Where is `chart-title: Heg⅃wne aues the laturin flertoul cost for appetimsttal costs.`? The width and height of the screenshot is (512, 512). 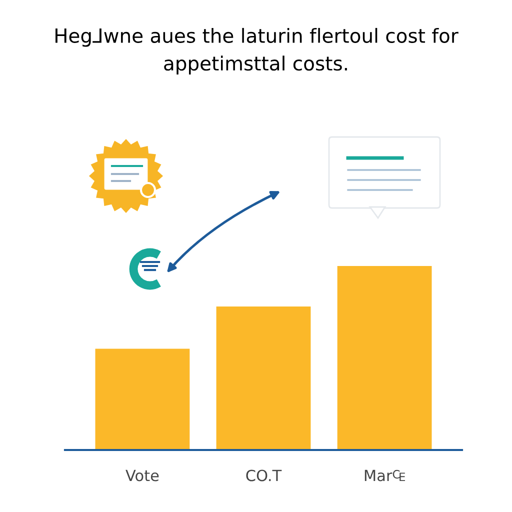
chart-title: Heg⅃wne aues the laturin flertoul cost for appetimsttal costs. is located at coordinates (257, 51).